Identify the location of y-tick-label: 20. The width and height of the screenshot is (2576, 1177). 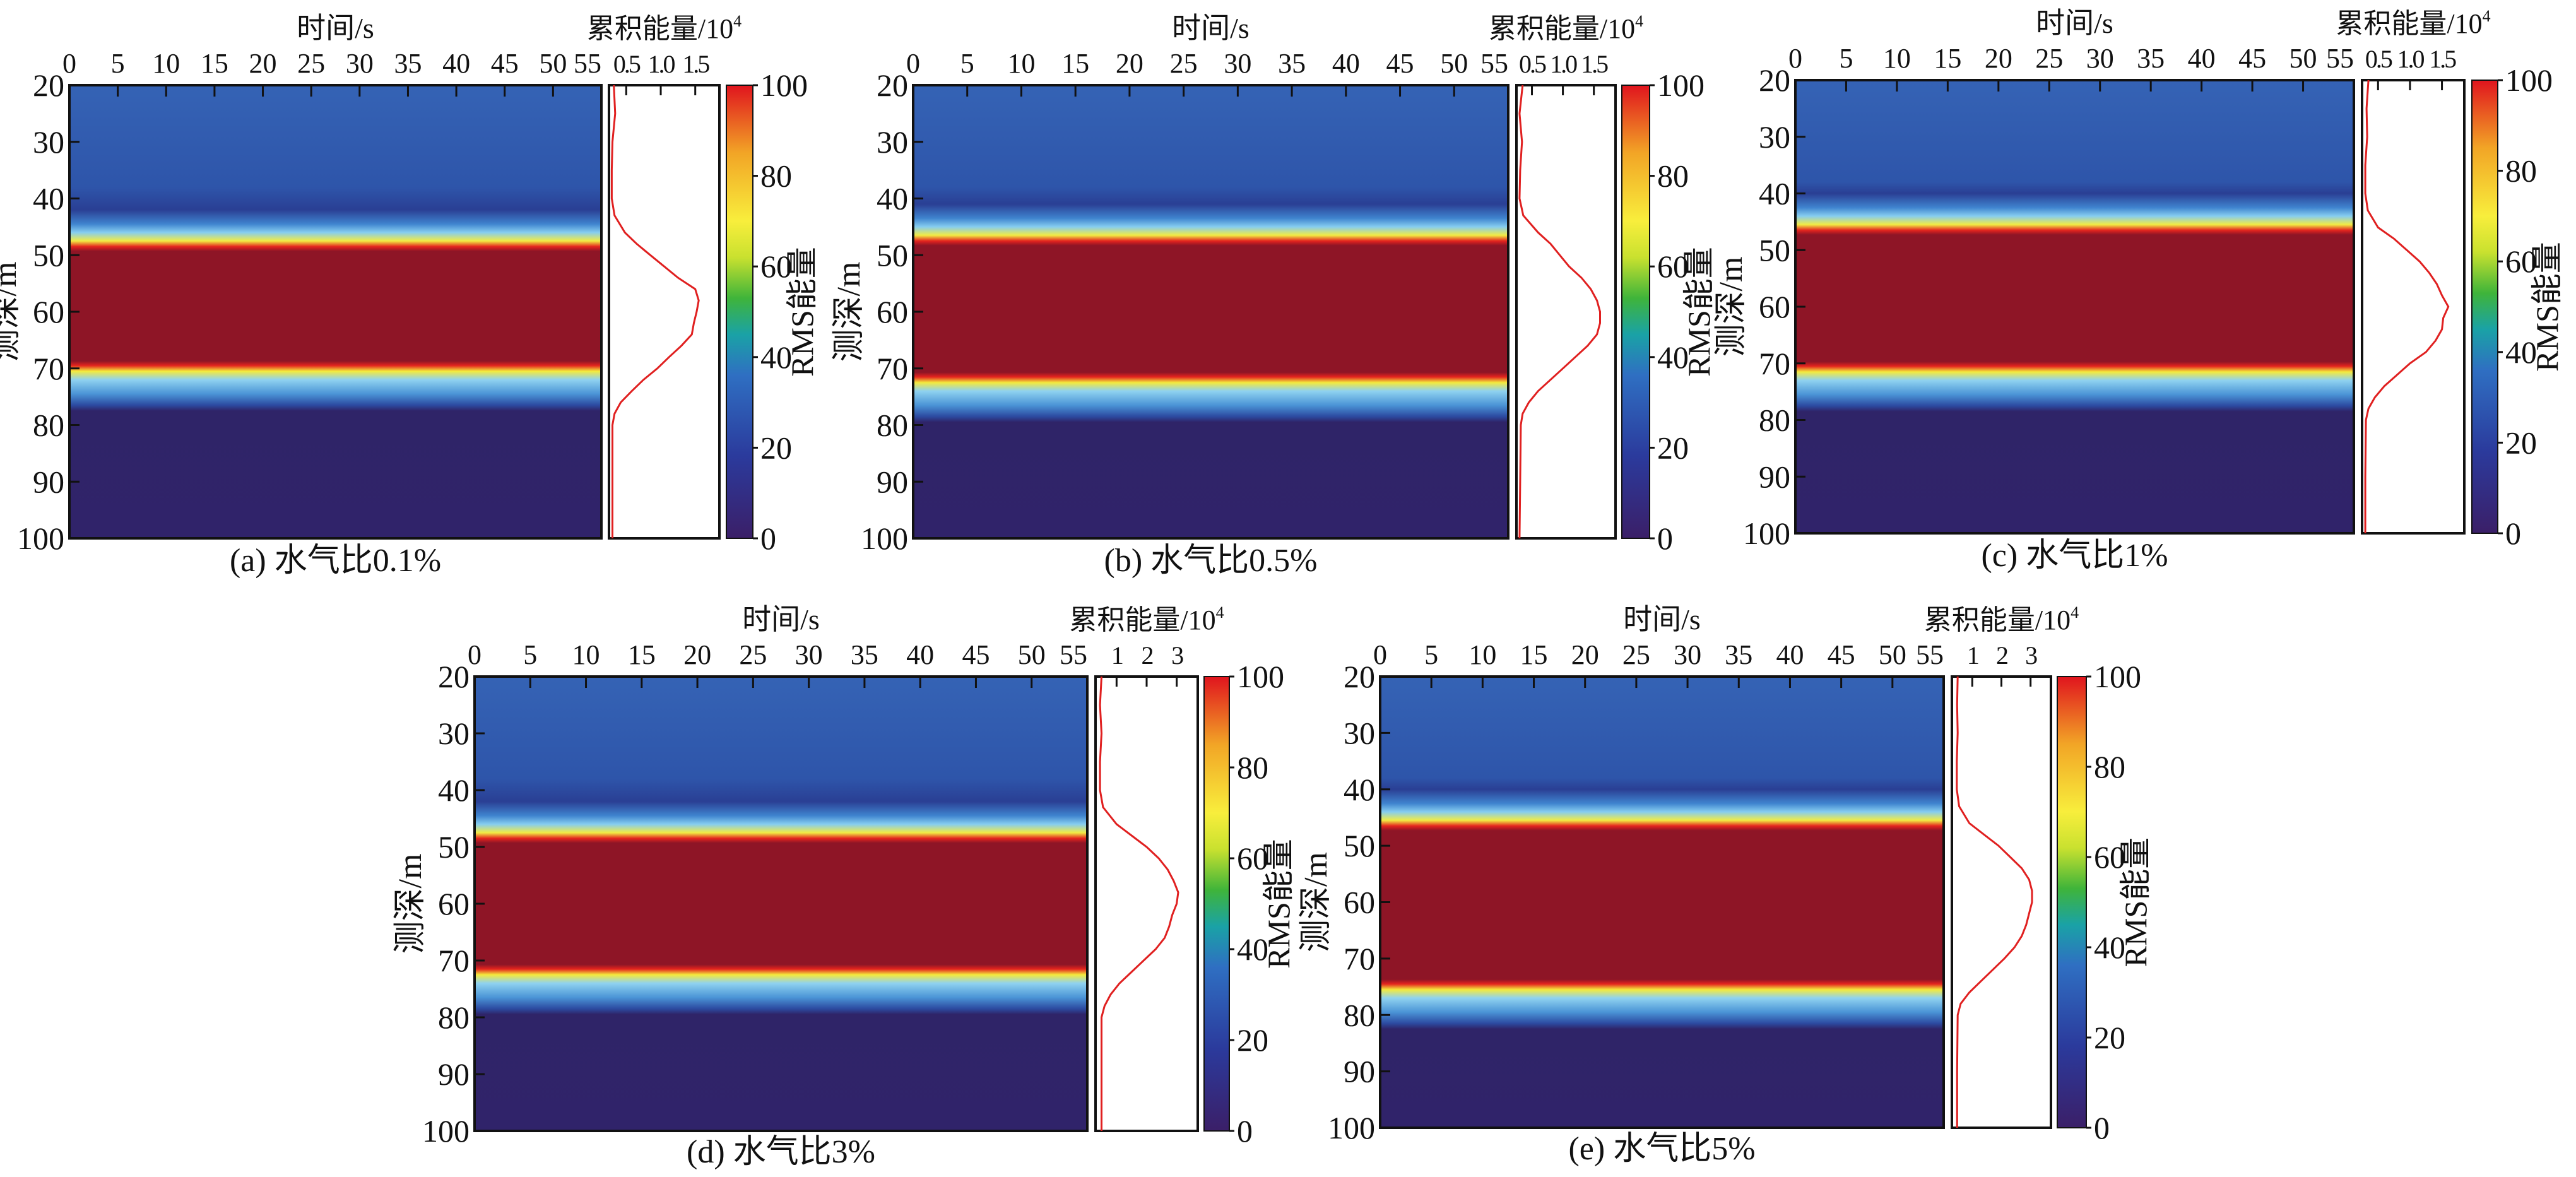
(1775, 80).